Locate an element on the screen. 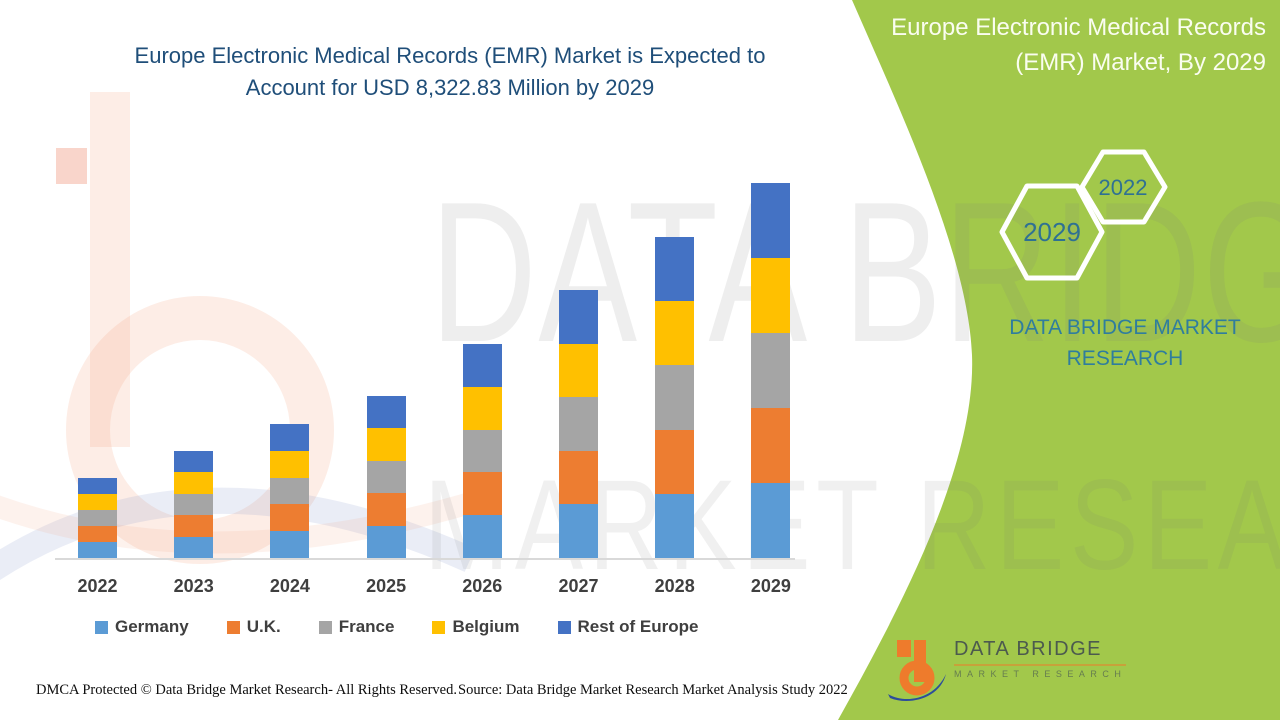  x-axis-line is located at coordinates (425, 559).